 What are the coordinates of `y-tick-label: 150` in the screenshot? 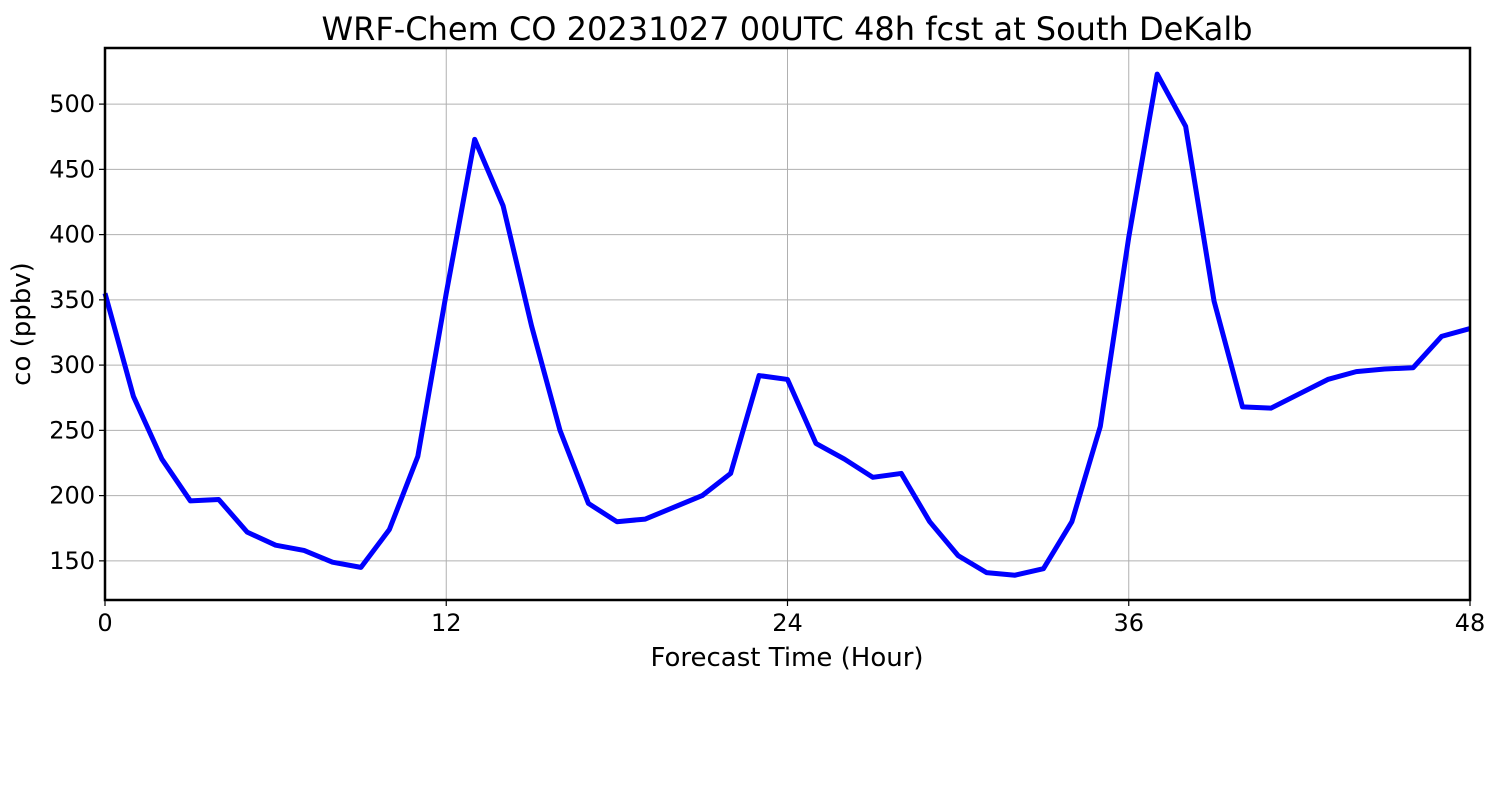 It's located at (72, 561).